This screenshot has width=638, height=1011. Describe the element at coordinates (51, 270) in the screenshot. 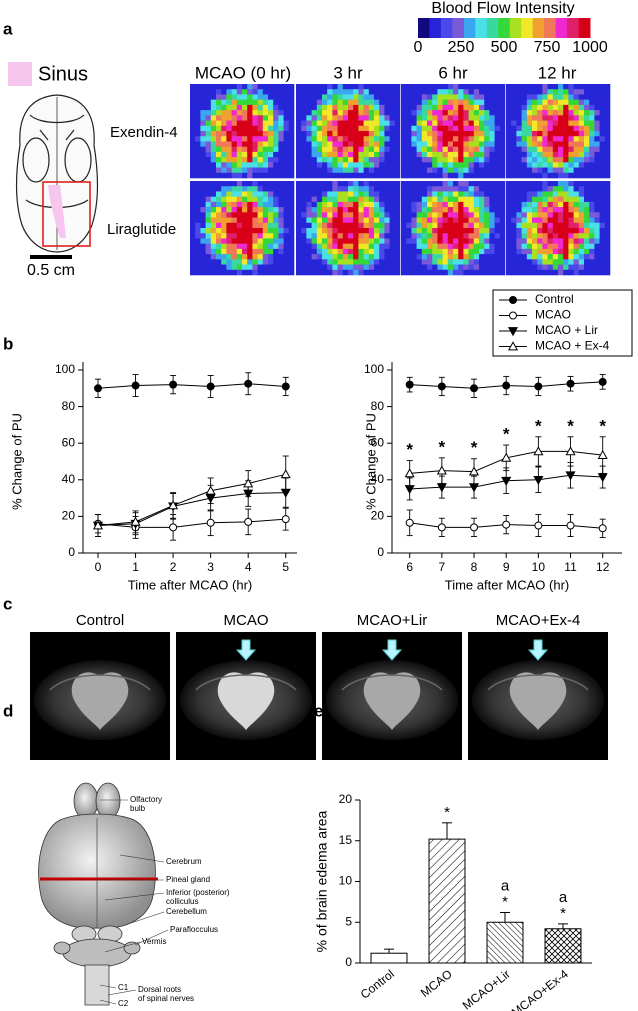

I see `scale-bar-label: 0.5 cm` at that location.